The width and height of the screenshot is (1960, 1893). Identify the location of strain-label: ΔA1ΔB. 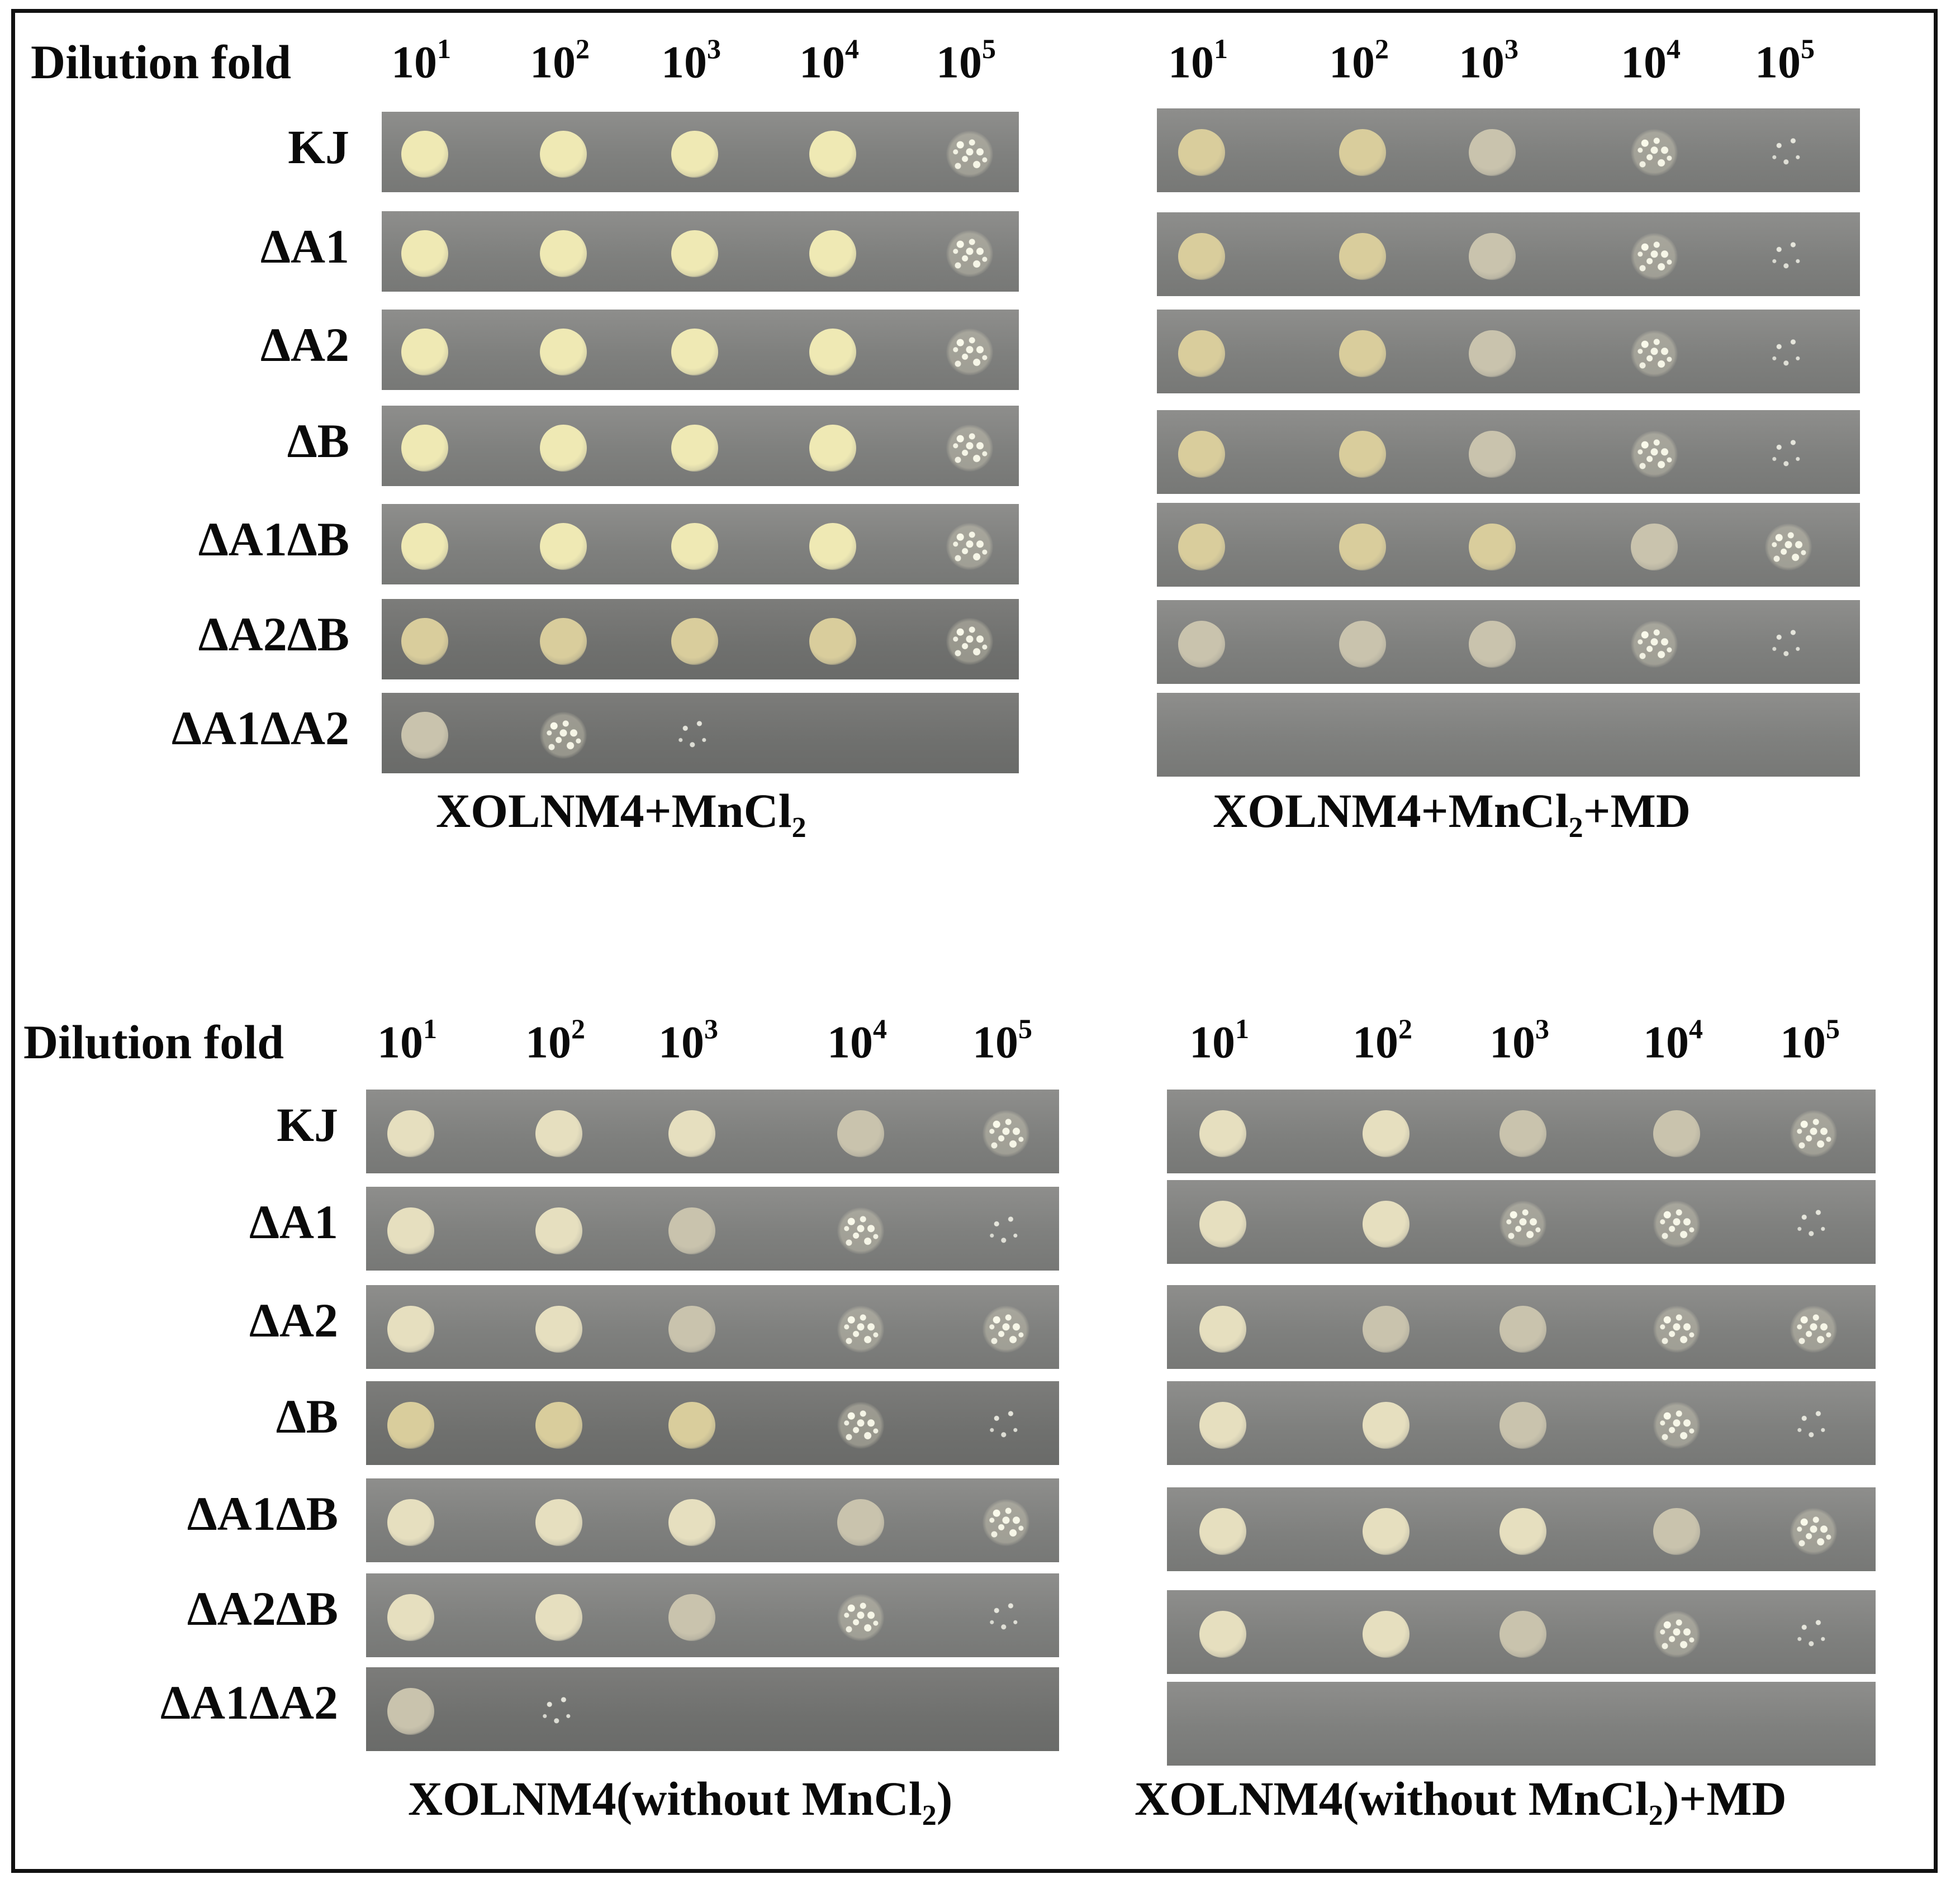
(262, 1513).